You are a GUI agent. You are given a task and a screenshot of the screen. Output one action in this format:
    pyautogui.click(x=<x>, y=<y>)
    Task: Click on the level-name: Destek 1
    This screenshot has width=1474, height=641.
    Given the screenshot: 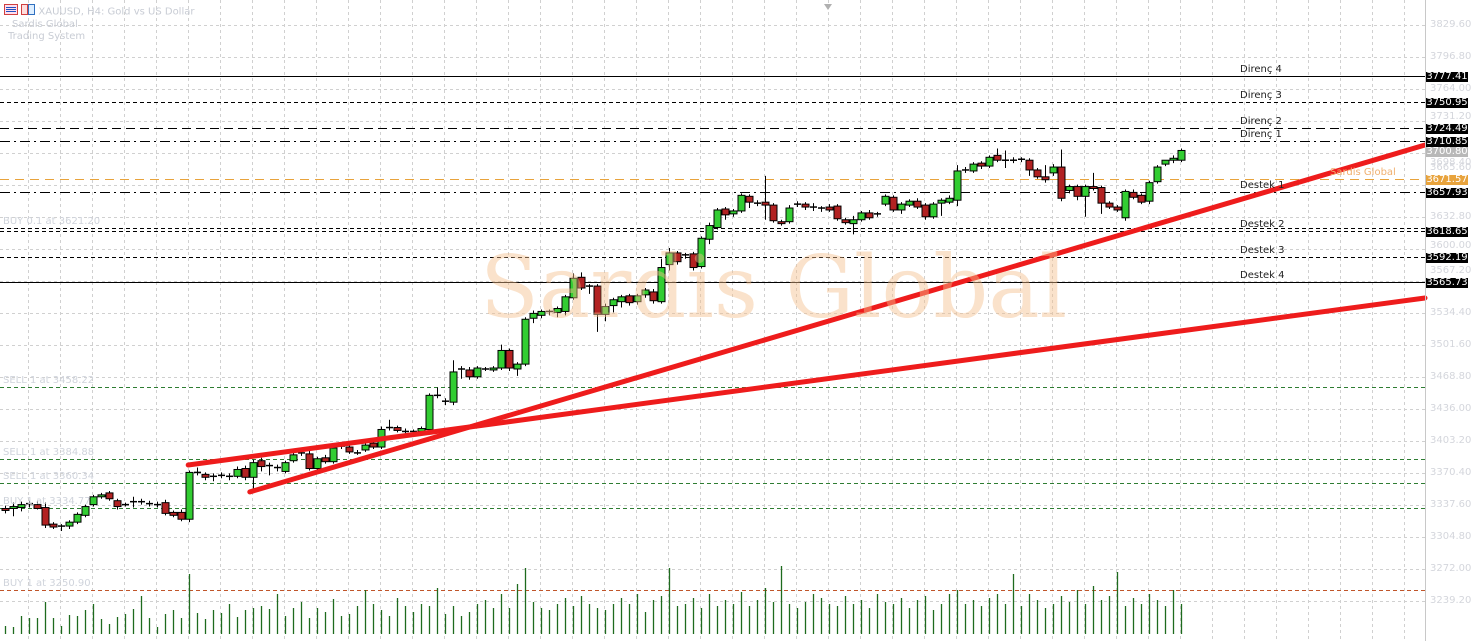 What is the action you would take?
    pyautogui.click(x=1262, y=185)
    